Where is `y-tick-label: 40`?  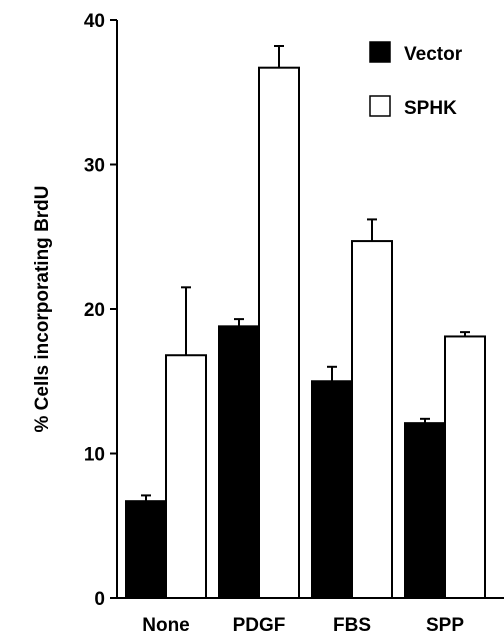 y-tick-label: 40 is located at coordinates (94, 21).